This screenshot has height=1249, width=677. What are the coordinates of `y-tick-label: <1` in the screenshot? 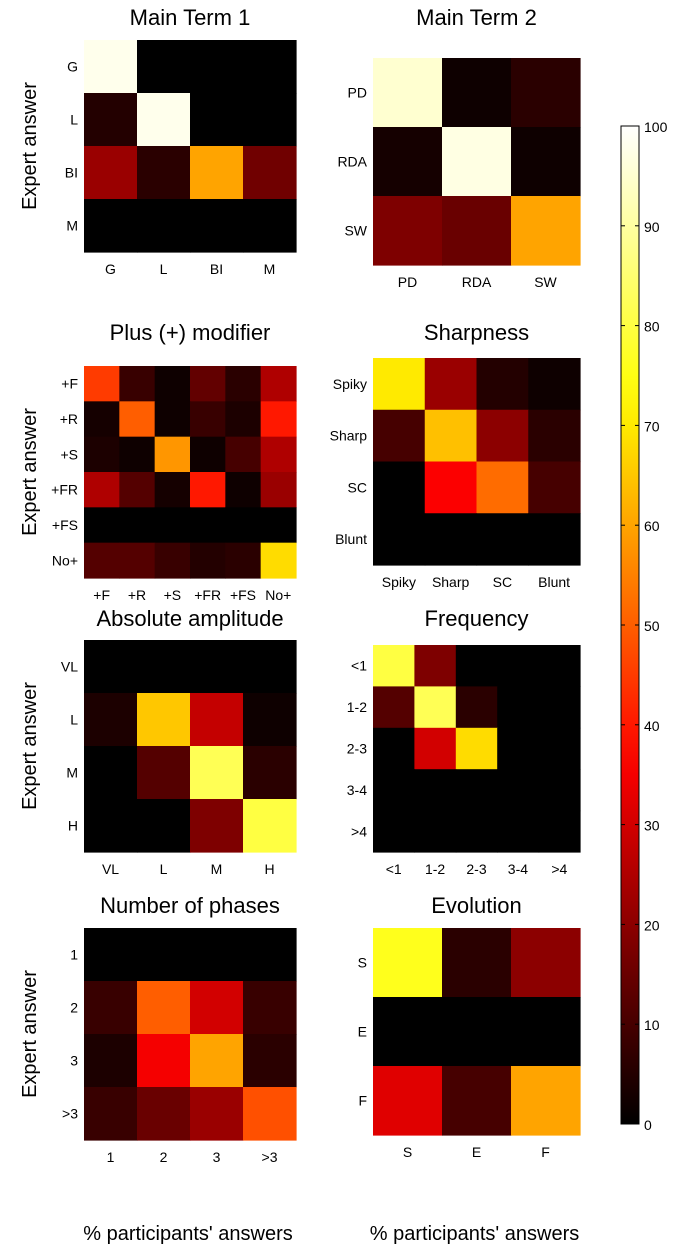 It's located at (359, 666).